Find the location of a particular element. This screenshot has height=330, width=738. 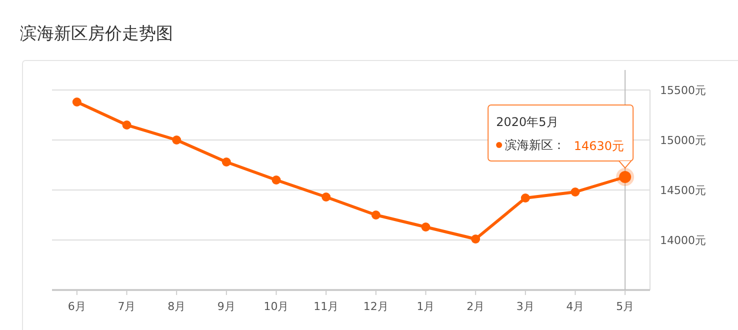

y-tick-label: 15500元 is located at coordinates (683, 90).